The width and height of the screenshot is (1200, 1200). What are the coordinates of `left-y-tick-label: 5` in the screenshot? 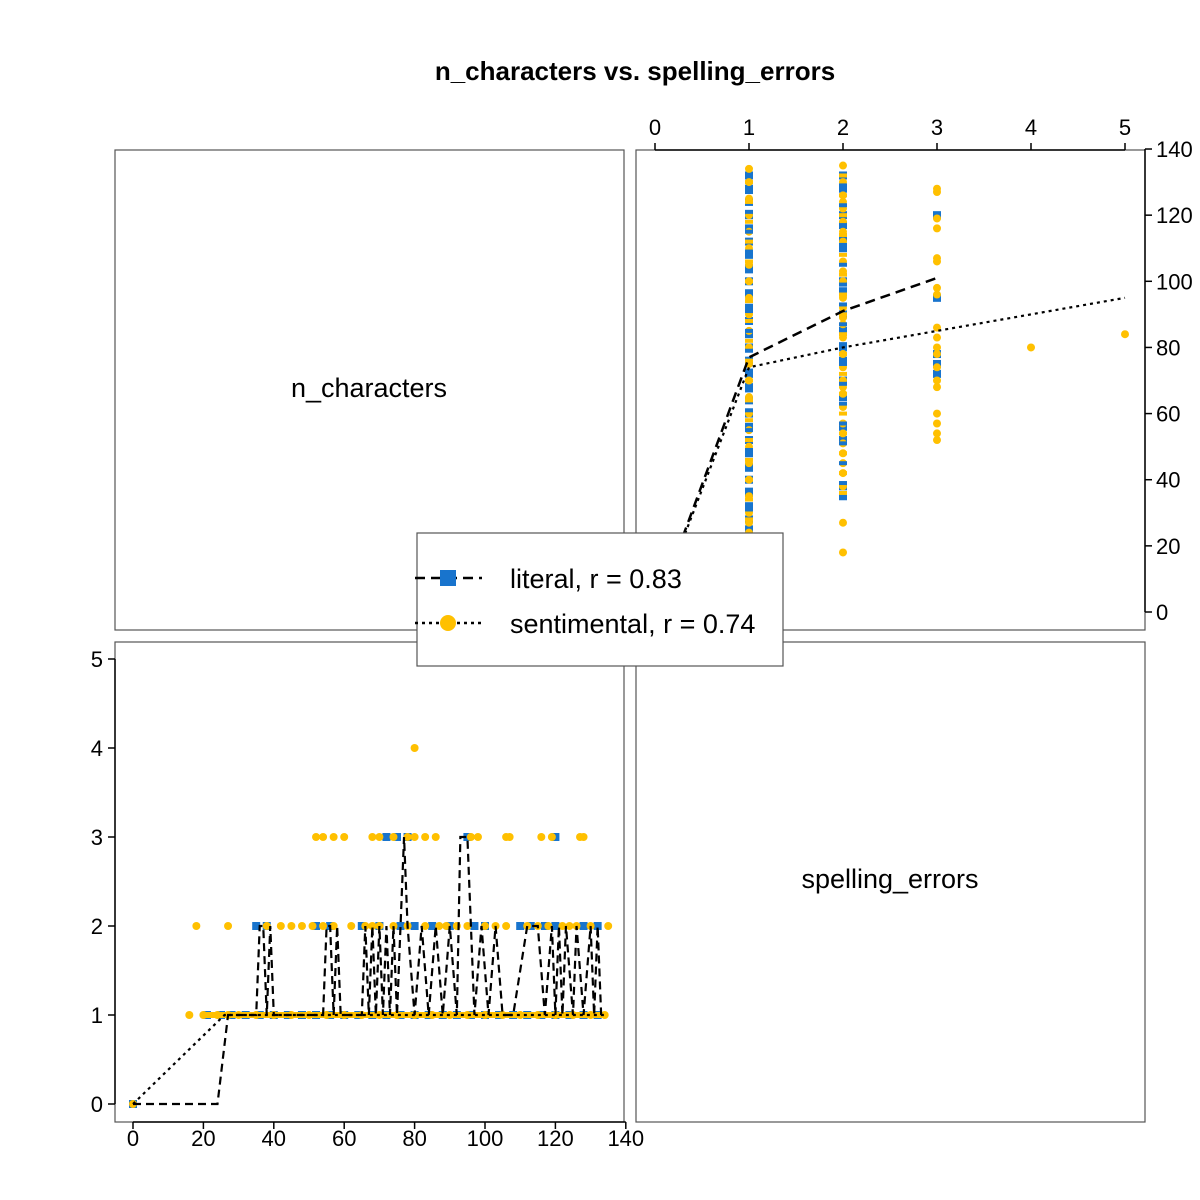 It's located at (97, 659).